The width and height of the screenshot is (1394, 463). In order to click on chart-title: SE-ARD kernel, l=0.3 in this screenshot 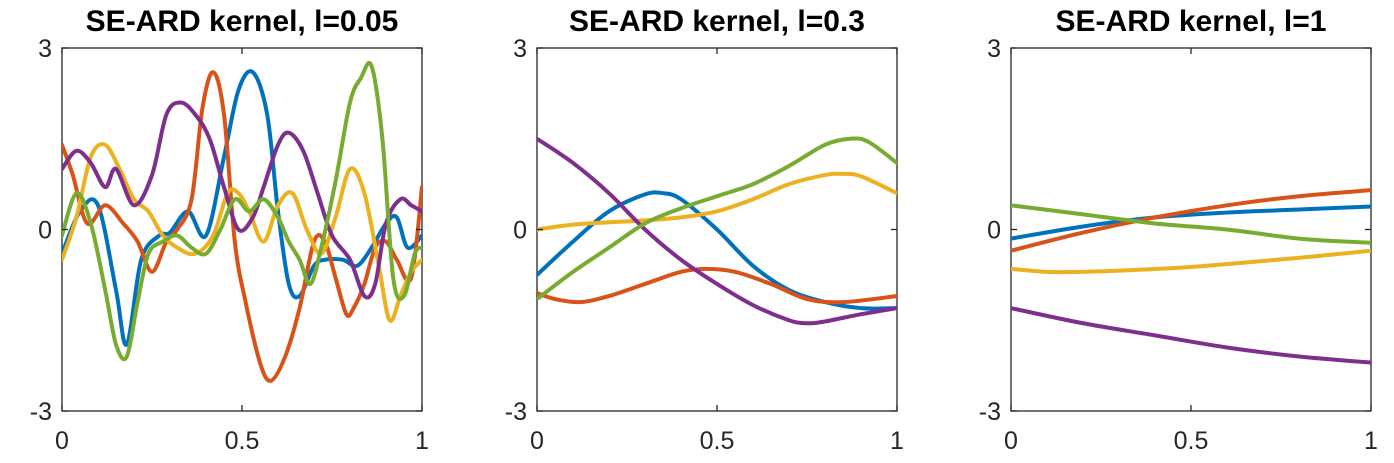, I will do `click(717, 21)`.